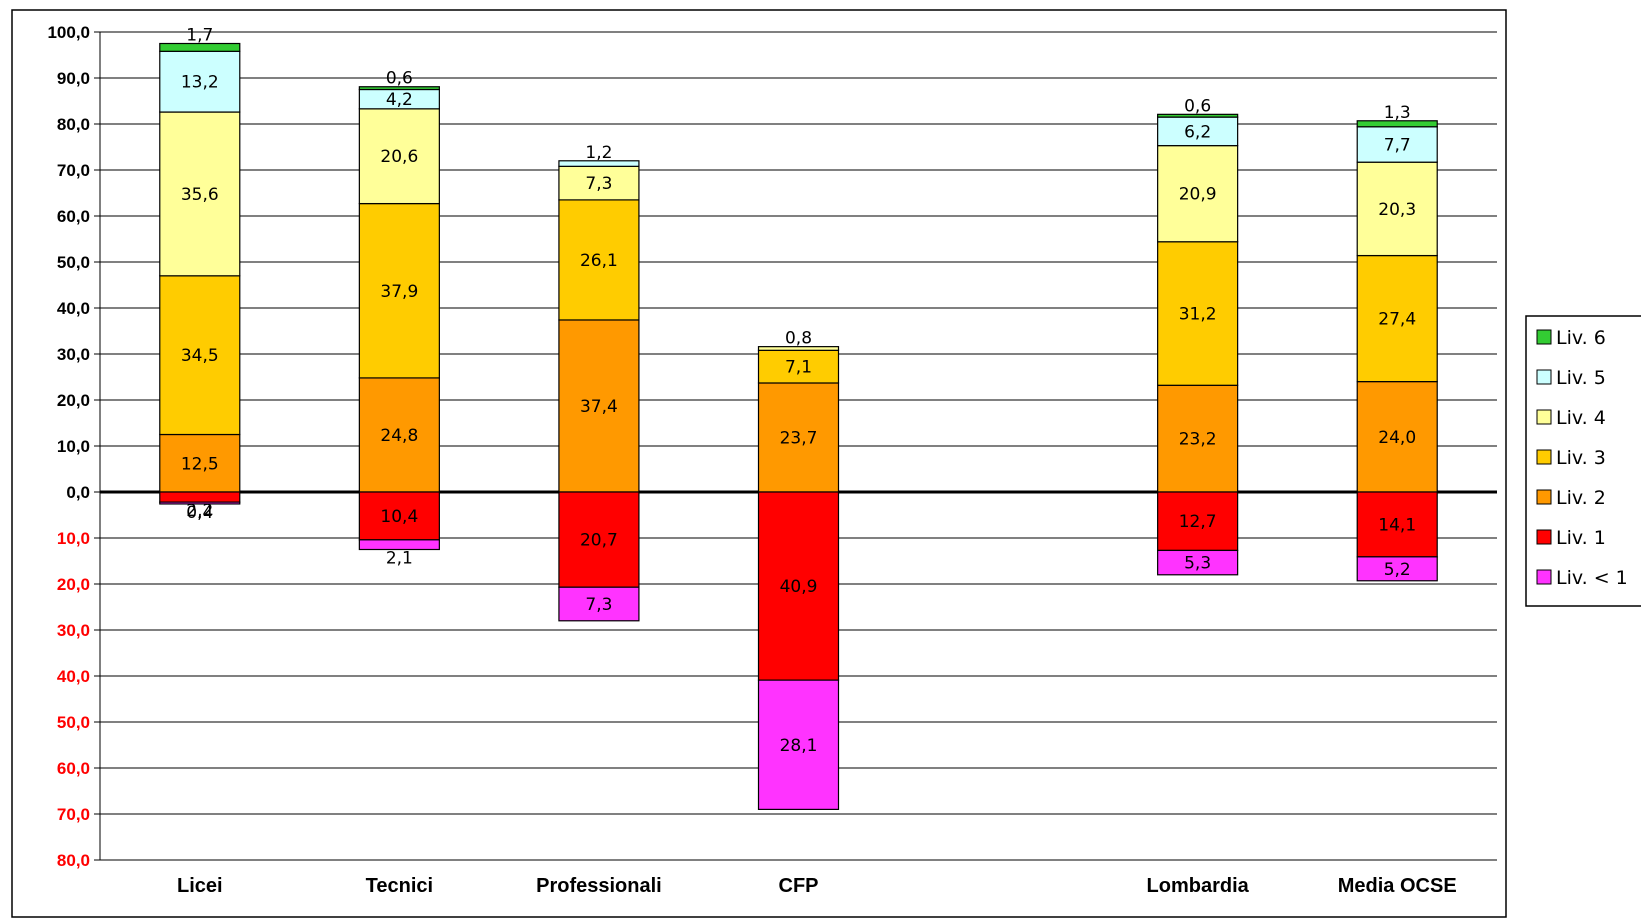  Describe the element at coordinates (199, 513) in the screenshot. I see `data-label: 0,4` at that location.